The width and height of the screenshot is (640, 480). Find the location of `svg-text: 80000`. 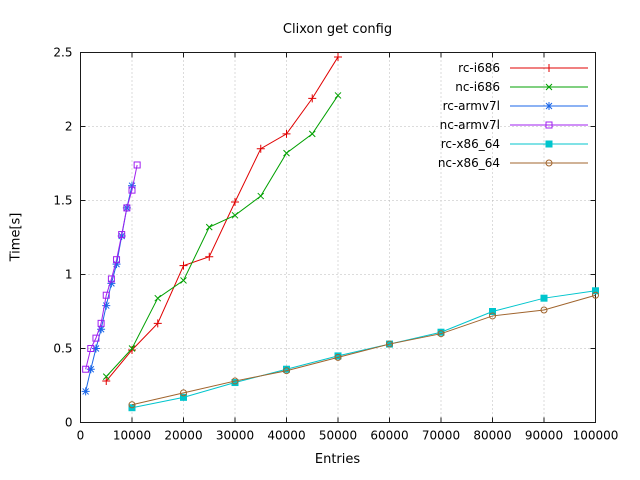

svg-text: 80000 is located at coordinates (492, 436).